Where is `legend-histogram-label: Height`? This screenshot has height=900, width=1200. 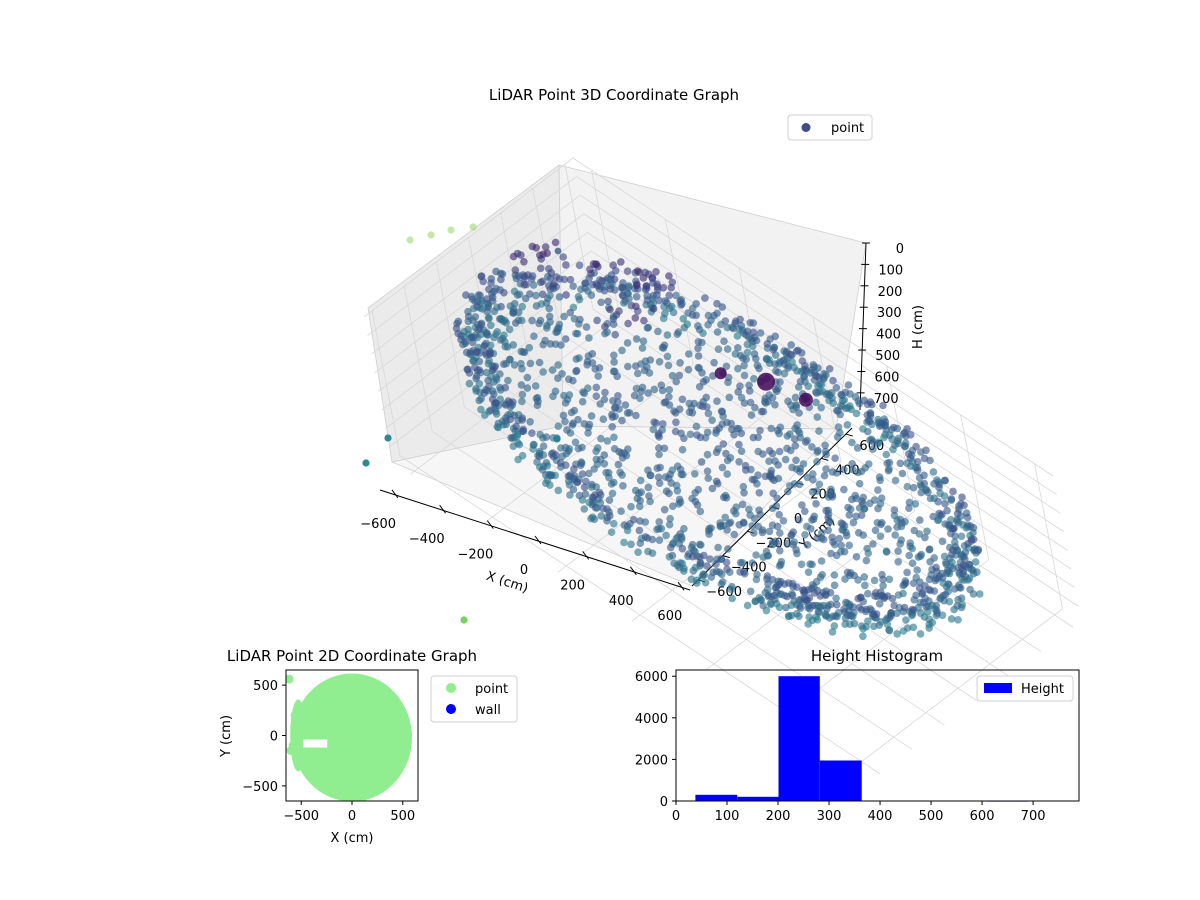 legend-histogram-label: Height is located at coordinates (1042, 689).